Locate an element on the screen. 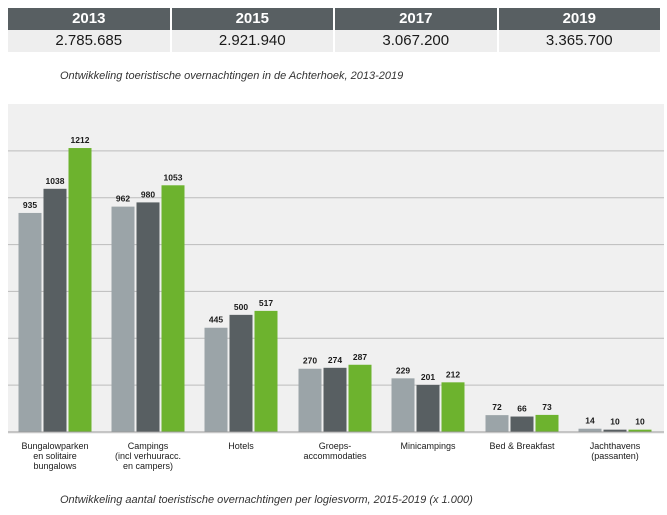 Image resolution: width=667 pixels, height=515 pixels. data-label: 66 is located at coordinates (522, 409).